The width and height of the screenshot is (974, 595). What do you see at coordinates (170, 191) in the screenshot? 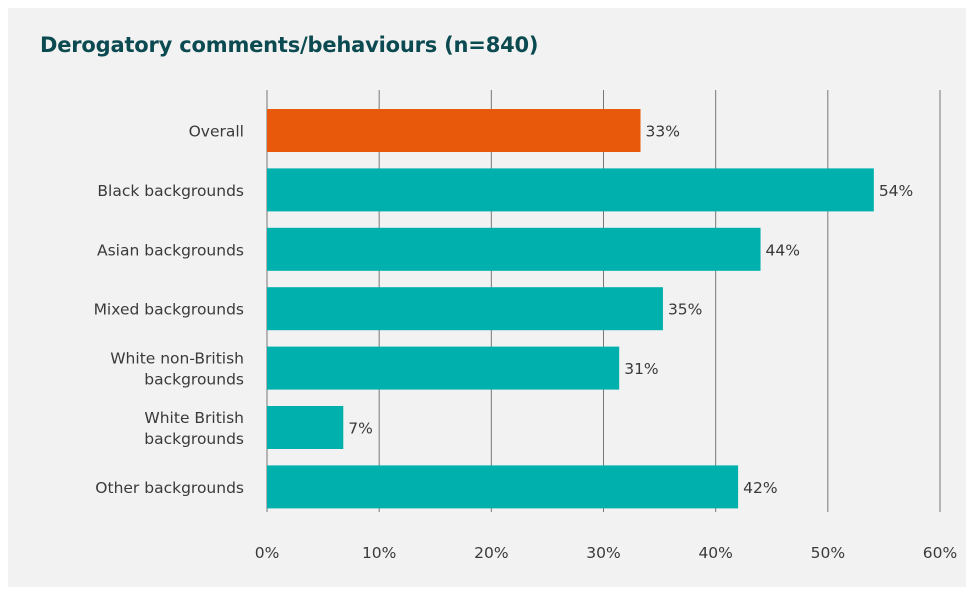
I see `category-label: Black backgrounds` at bounding box center [170, 191].